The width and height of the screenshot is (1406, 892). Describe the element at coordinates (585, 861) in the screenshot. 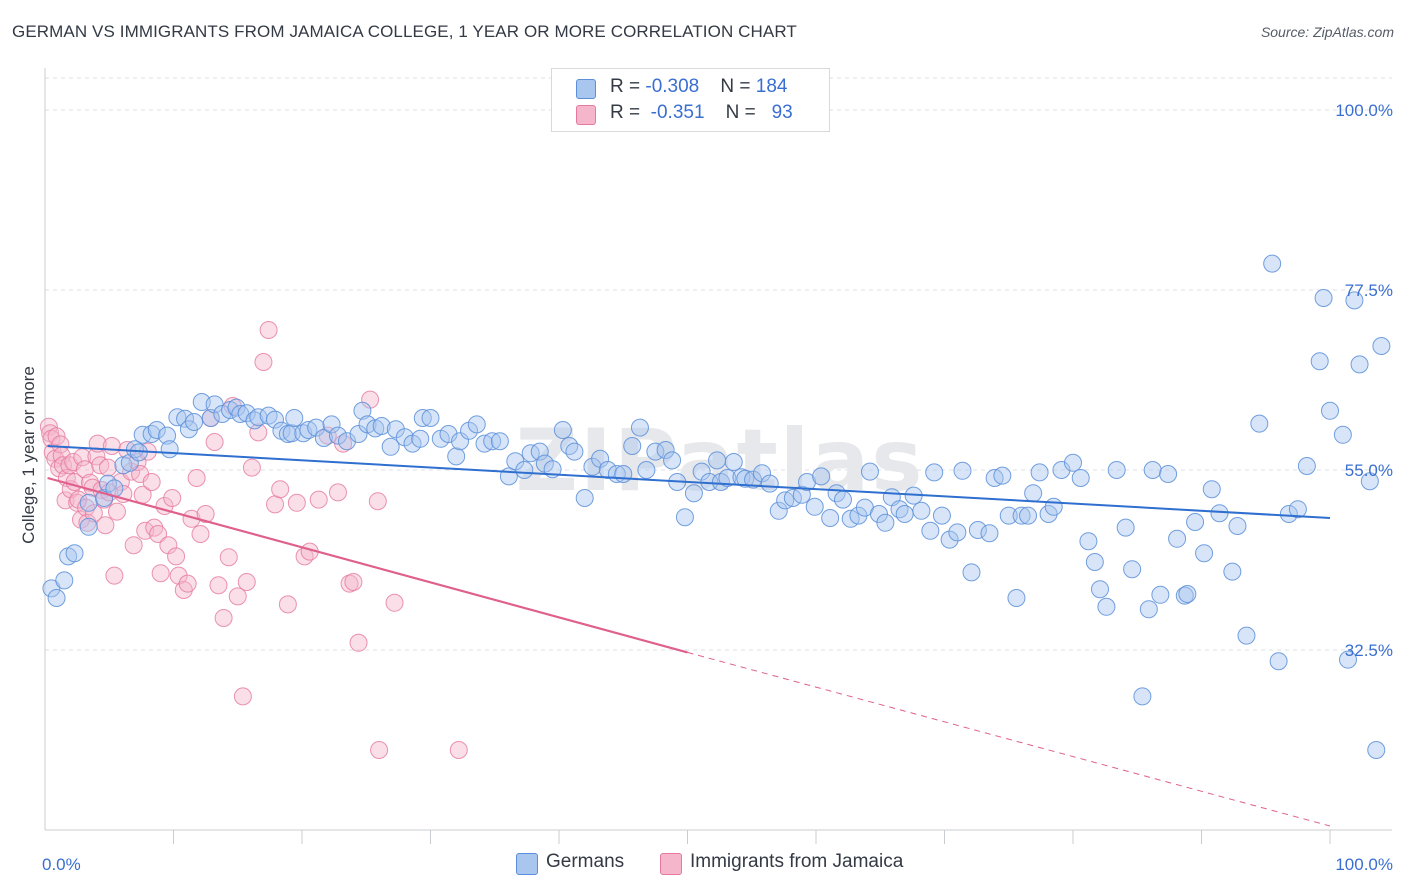

I see `germans-legend-label: Germans` at that location.